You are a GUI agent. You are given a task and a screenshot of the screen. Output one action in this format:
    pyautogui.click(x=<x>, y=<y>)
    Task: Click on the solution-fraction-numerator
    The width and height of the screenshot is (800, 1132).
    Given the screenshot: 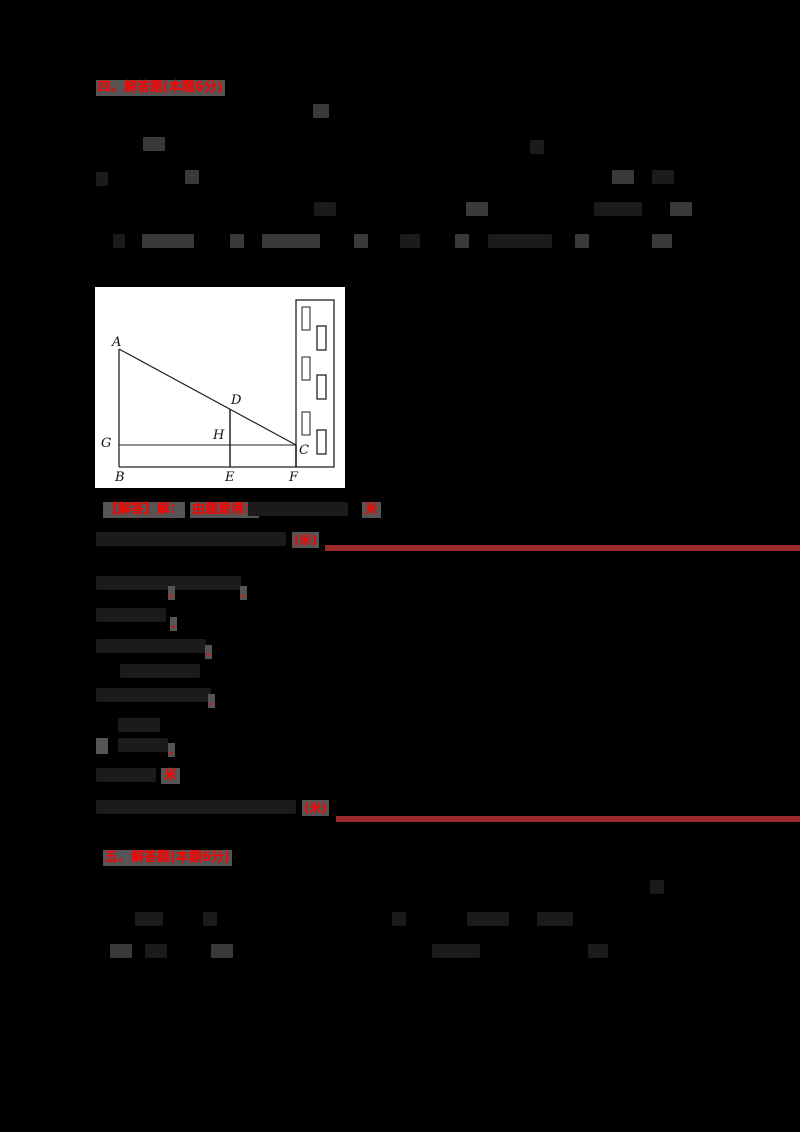 What is the action you would take?
    pyautogui.click(x=160, y=671)
    